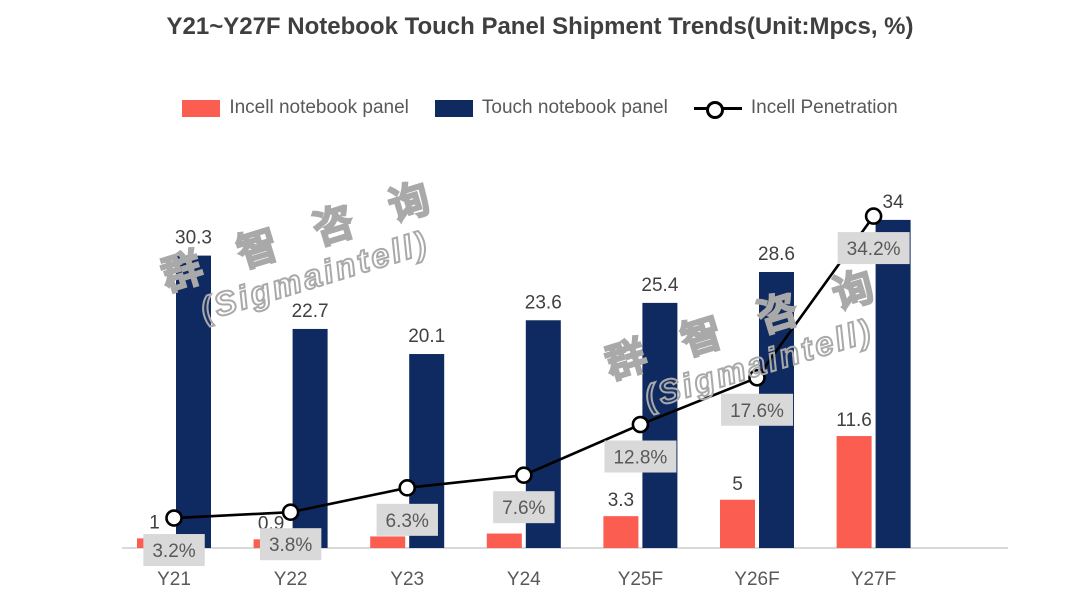 Image resolution: width=1080 pixels, height=606 pixels. I want to click on penetration-label-y21: 3.2%, so click(173, 551).